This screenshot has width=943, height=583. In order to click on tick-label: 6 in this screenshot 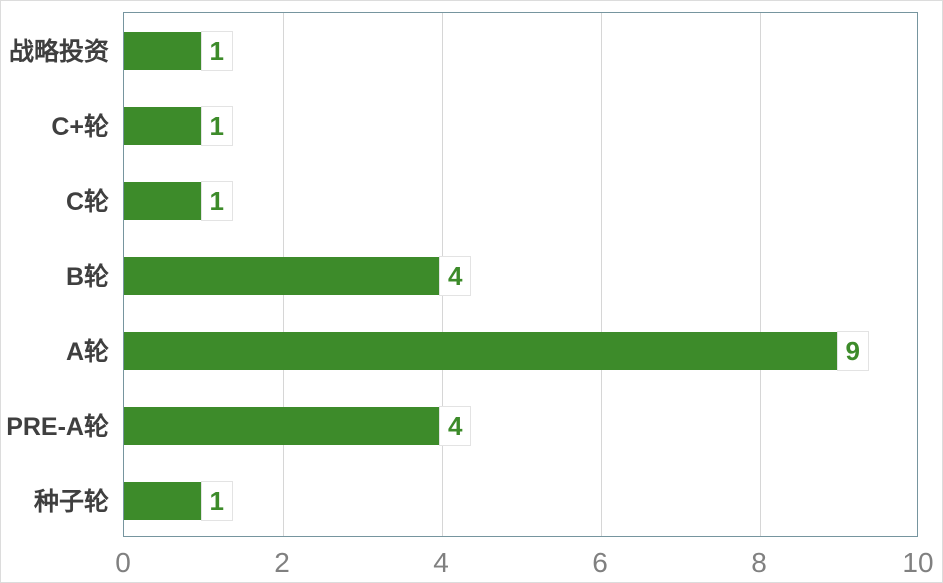, I will do `click(600, 562)`.